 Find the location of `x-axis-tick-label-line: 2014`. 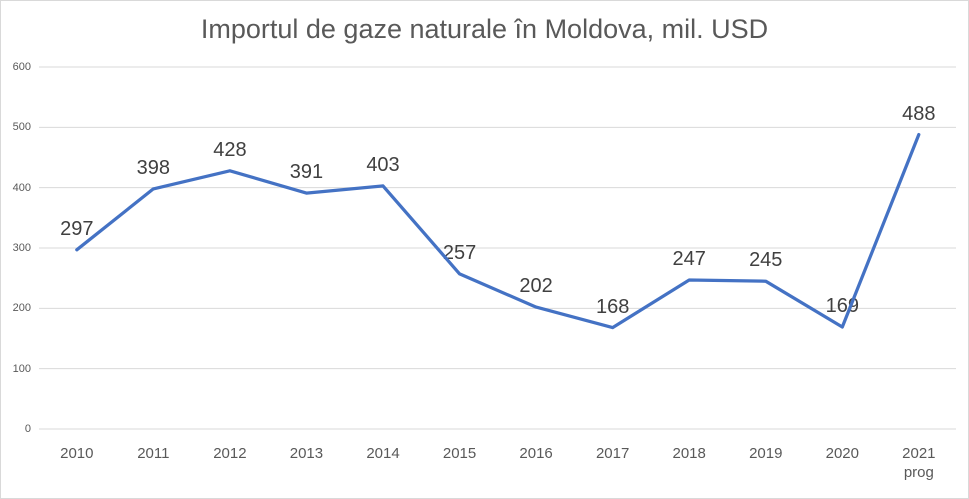

x-axis-tick-label-line: 2014 is located at coordinates (383, 453).